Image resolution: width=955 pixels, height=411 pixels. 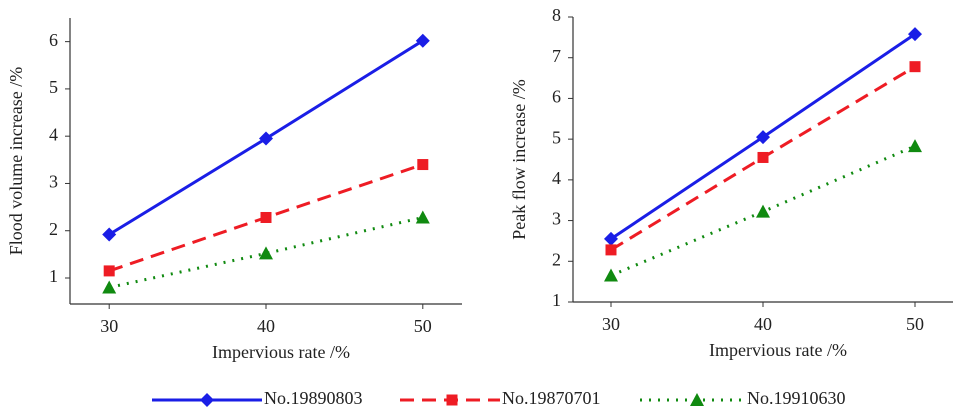 I want to click on legend-label: No.19910630, so click(x=796, y=398).